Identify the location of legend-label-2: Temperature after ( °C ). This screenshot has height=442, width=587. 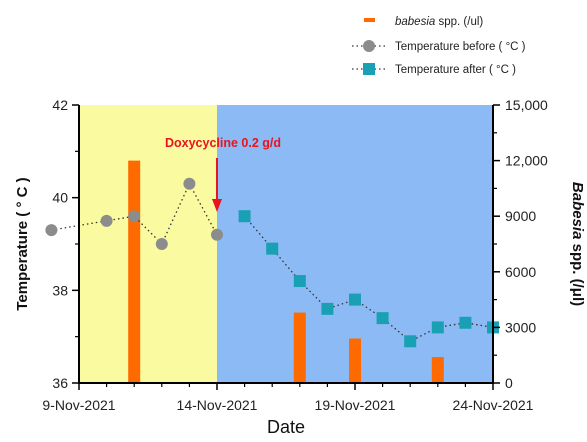
(455, 70).